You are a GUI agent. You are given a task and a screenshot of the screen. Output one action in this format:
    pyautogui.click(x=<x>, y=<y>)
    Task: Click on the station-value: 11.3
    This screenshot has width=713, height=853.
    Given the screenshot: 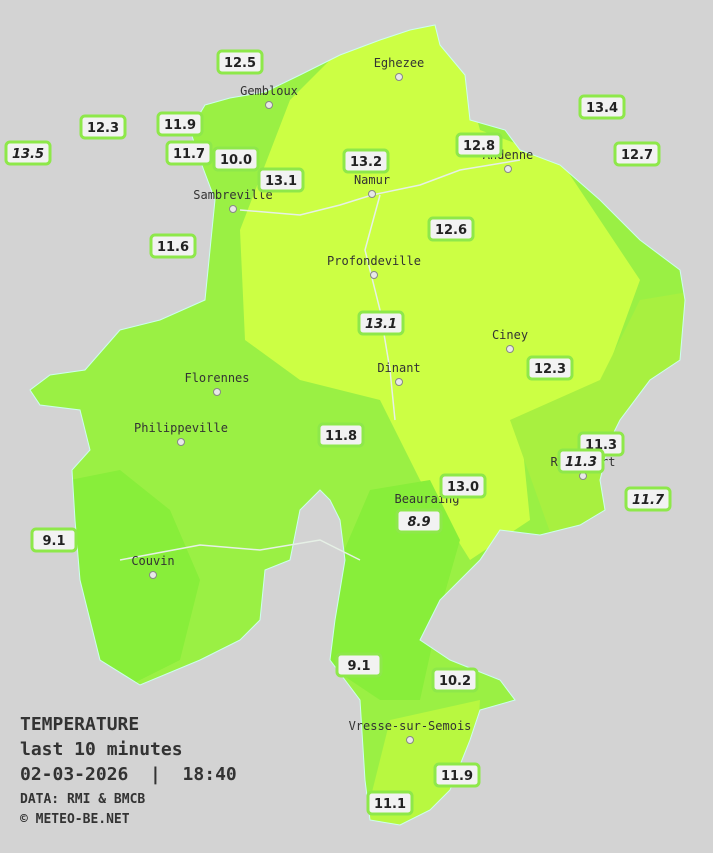 What is the action you would take?
    pyautogui.click(x=581, y=462)
    